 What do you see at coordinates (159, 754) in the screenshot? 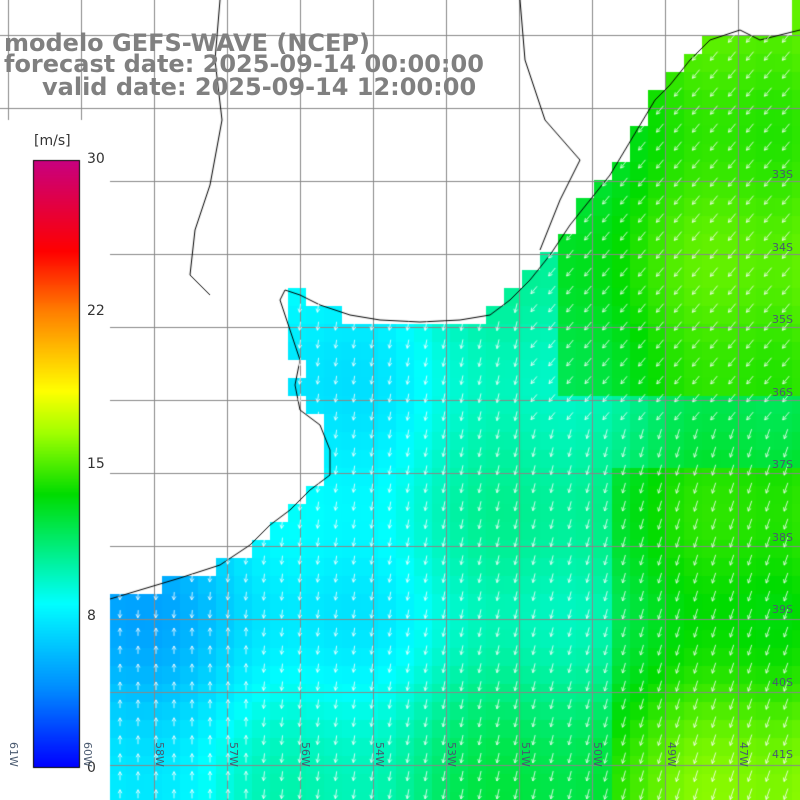
I see `lon-label: 58W` at bounding box center [159, 754].